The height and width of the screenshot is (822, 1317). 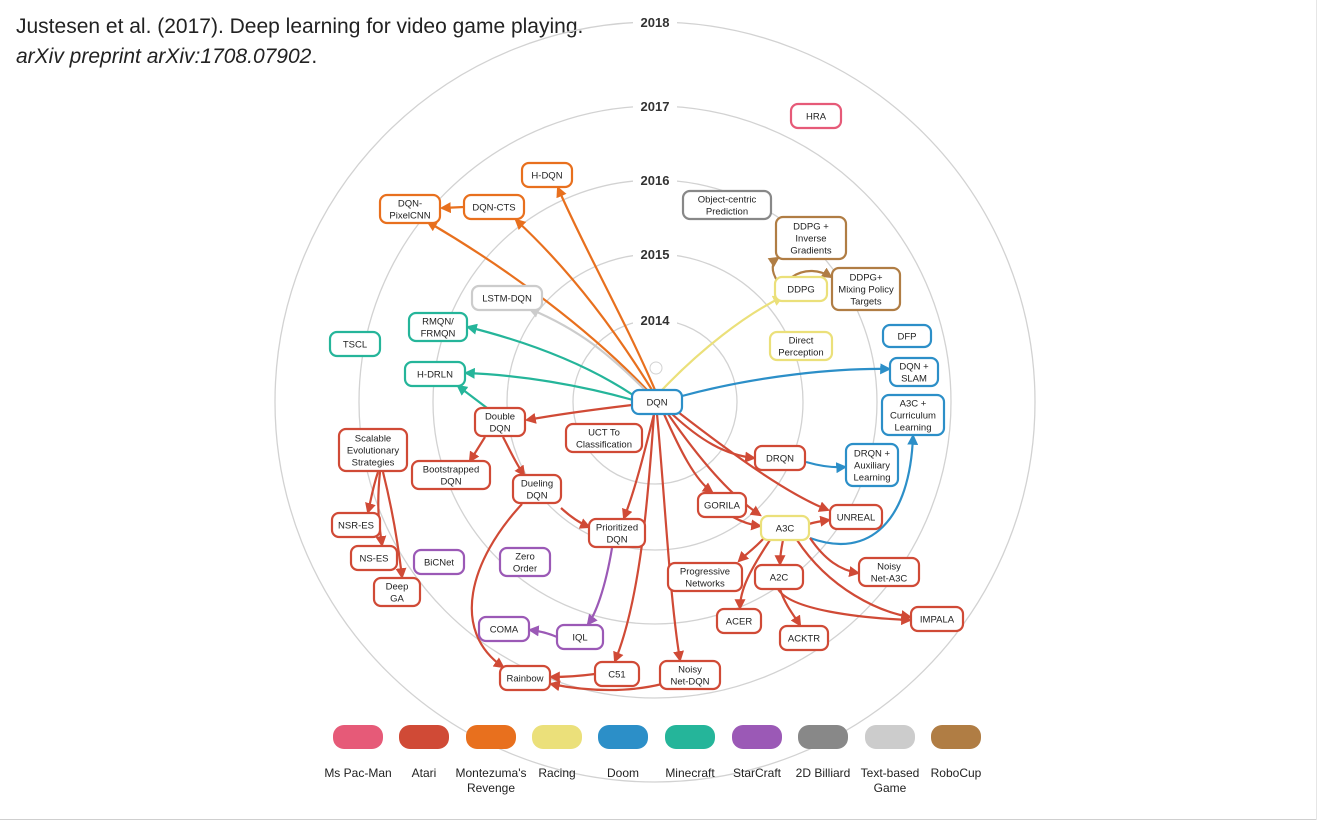 I want to click on node-impala: IMPALA, so click(x=937, y=619).